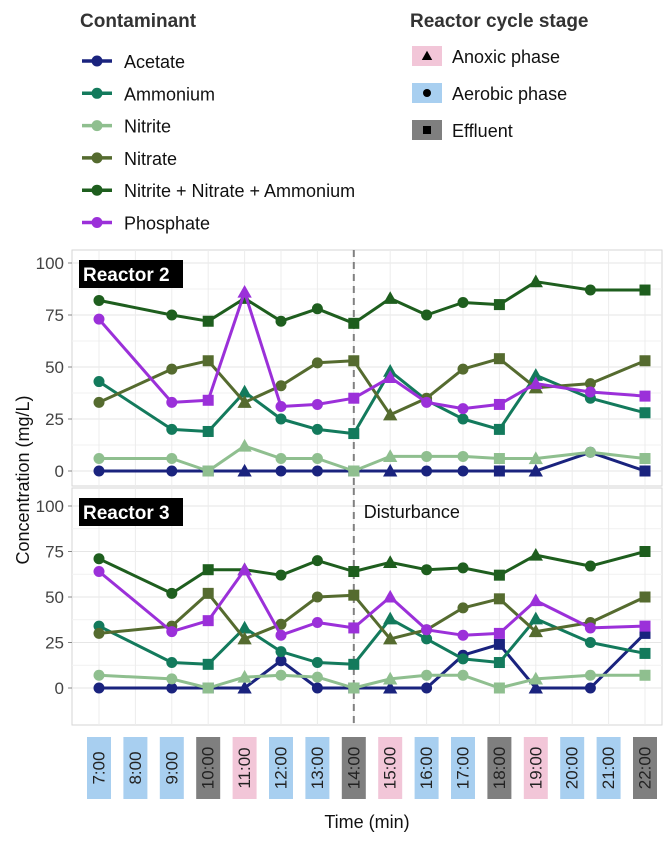 This screenshot has width=668, height=841. I want to click on legend-label: Nitrite, so click(147, 127).